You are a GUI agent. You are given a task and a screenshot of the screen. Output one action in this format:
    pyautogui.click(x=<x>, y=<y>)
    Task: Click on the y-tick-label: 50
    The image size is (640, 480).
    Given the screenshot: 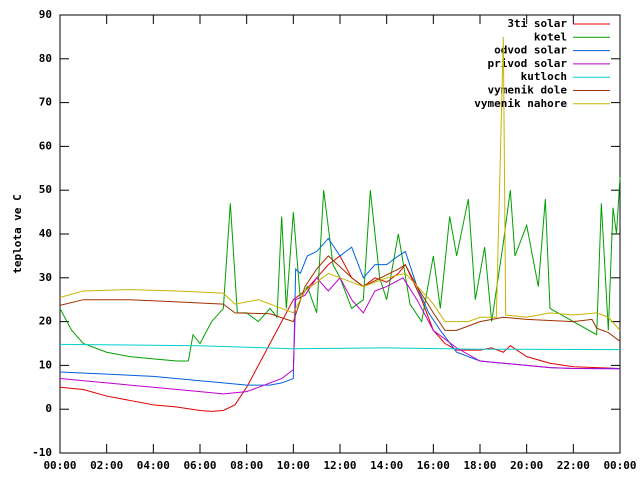 What is the action you would take?
    pyautogui.click(x=45, y=189)
    